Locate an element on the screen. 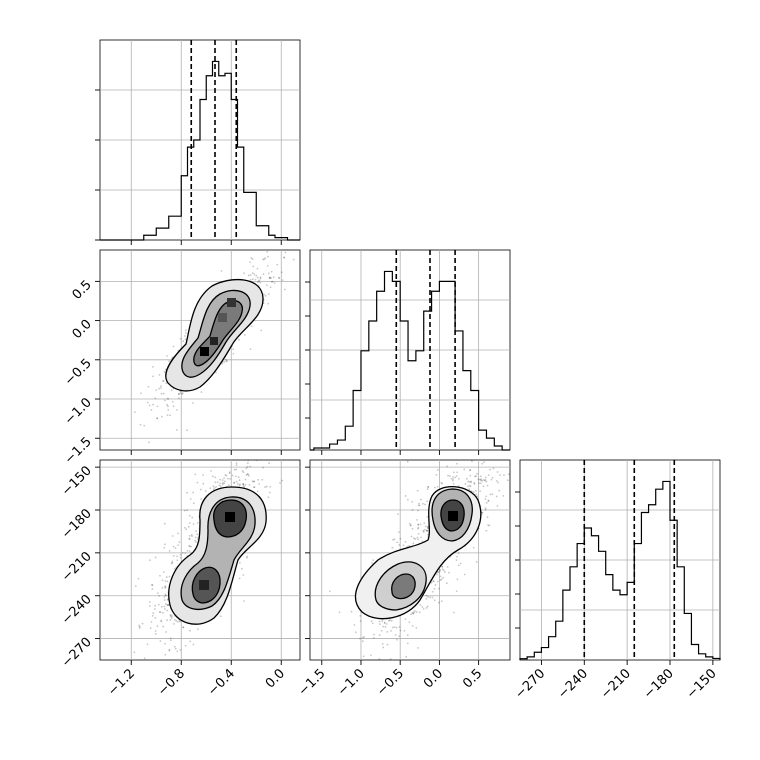 This screenshot has height=760, width=760. density-peak is located at coordinates (204, 585).